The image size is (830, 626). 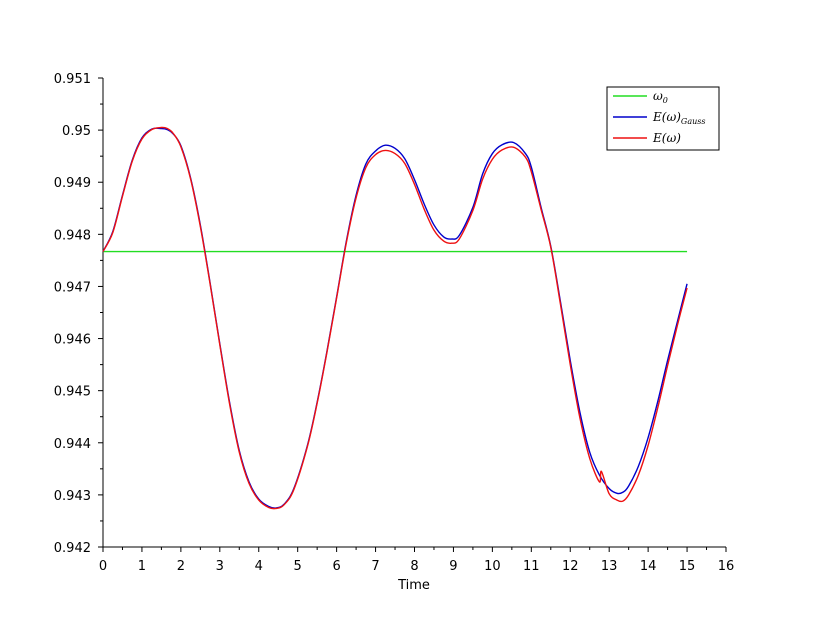 I want to click on x-tick-label: 13, so click(x=609, y=566).